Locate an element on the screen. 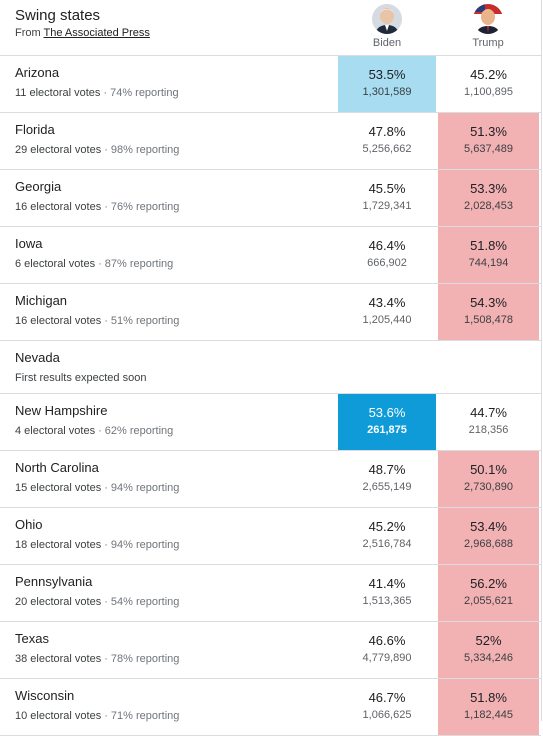 Image resolution: width=543 pixels, height=736 pixels. state-subline: 10 electoral votes · 71% reporting is located at coordinates (97, 716).